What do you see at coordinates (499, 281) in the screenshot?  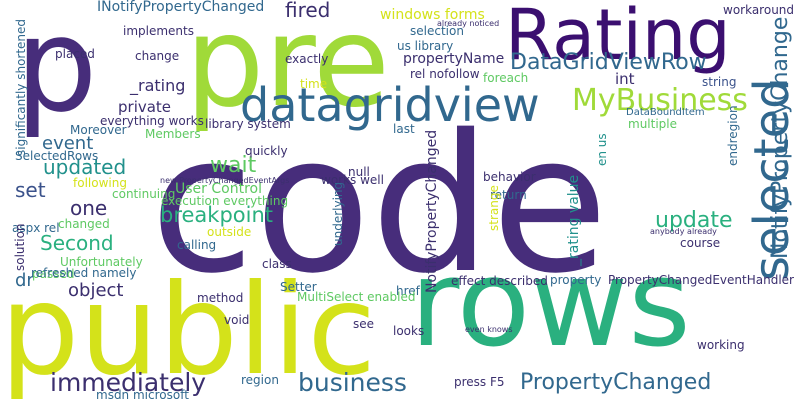 I see `word-81: effect described` at bounding box center [499, 281].